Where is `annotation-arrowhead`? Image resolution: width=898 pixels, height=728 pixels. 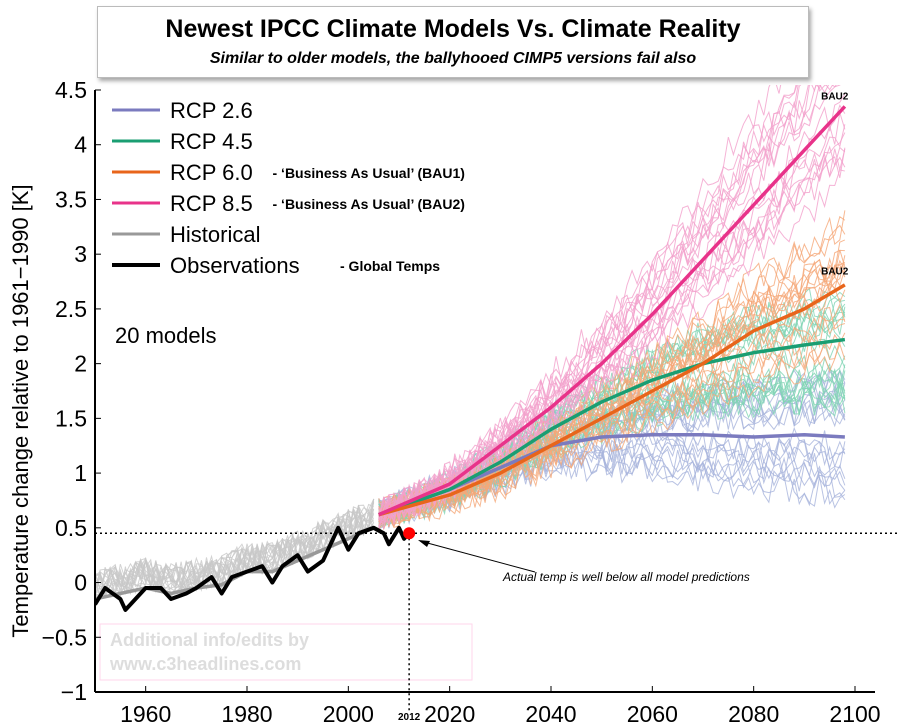
annotation-arrowhead is located at coordinates (424, 543).